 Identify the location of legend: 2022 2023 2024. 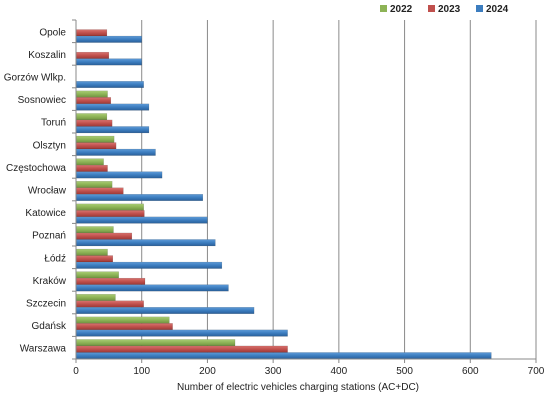
(444, 9).